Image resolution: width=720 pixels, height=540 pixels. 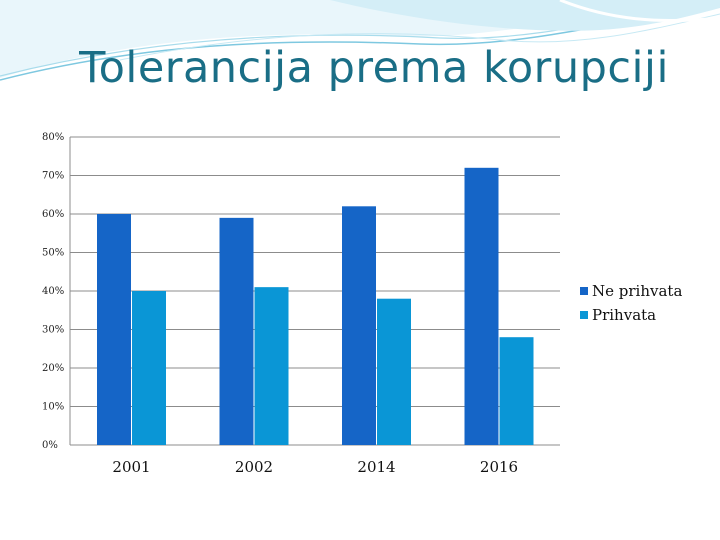 I want to click on y-axis-tick-labels: 0% 10% 20% 30% 40% 50% 60% 70% 80%, so click(x=53, y=291).